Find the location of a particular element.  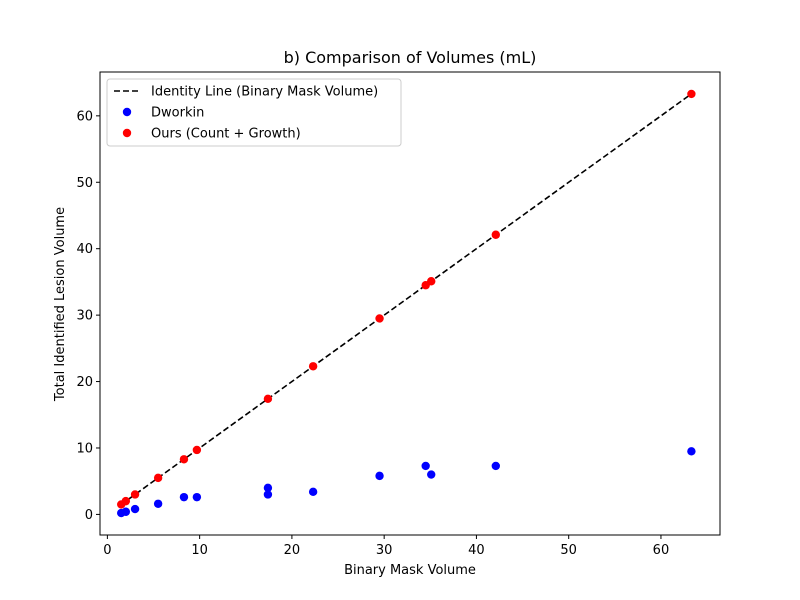

x-tick-label: 60 is located at coordinates (661, 550).